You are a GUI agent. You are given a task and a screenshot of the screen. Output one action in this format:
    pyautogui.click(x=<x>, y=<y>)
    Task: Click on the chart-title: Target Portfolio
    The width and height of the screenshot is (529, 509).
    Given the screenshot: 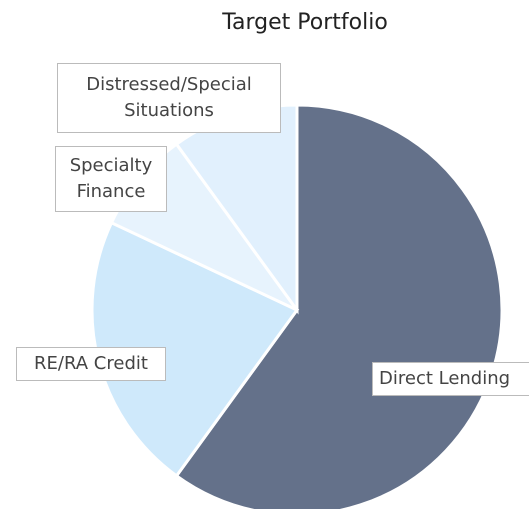 What is the action you would take?
    pyautogui.click(x=305, y=22)
    